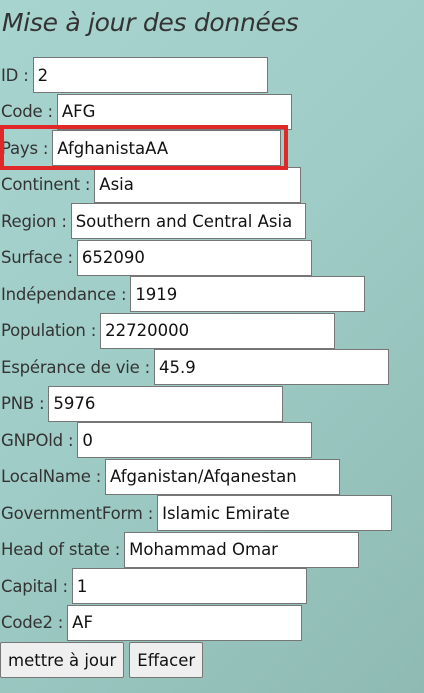 The height and width of the screenshot is (693, 424). Describe the element at coordinates (23, 404) in the screenshot. I see `field-label-pnb: PNB :` at that location.